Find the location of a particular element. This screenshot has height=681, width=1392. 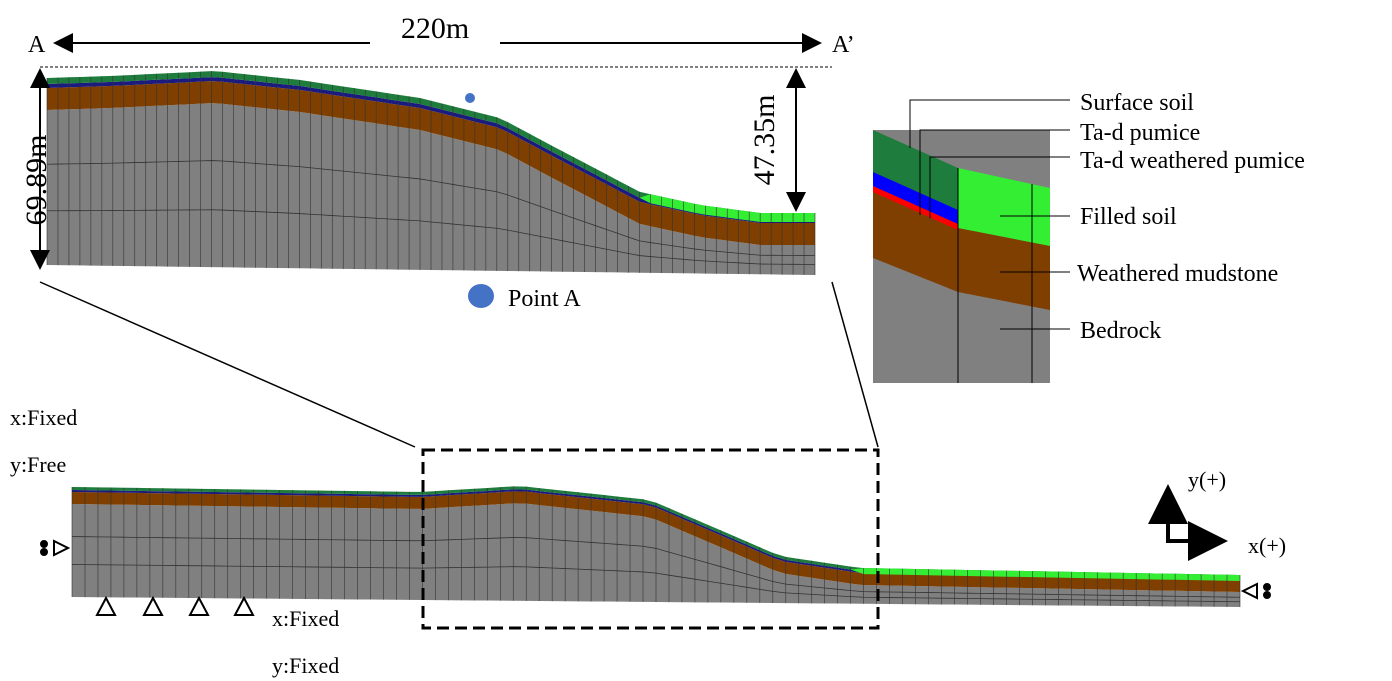

end-label: A’ is located at coordinates (843, 45).